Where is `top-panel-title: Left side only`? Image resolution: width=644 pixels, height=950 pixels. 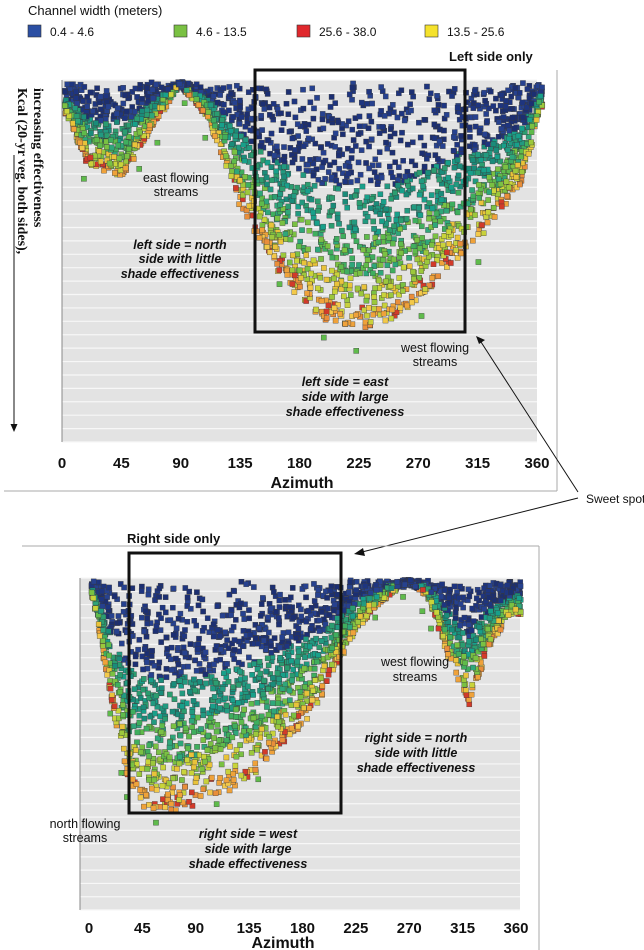
top-panel-title: Left side only is located at coordinates (491, 56).